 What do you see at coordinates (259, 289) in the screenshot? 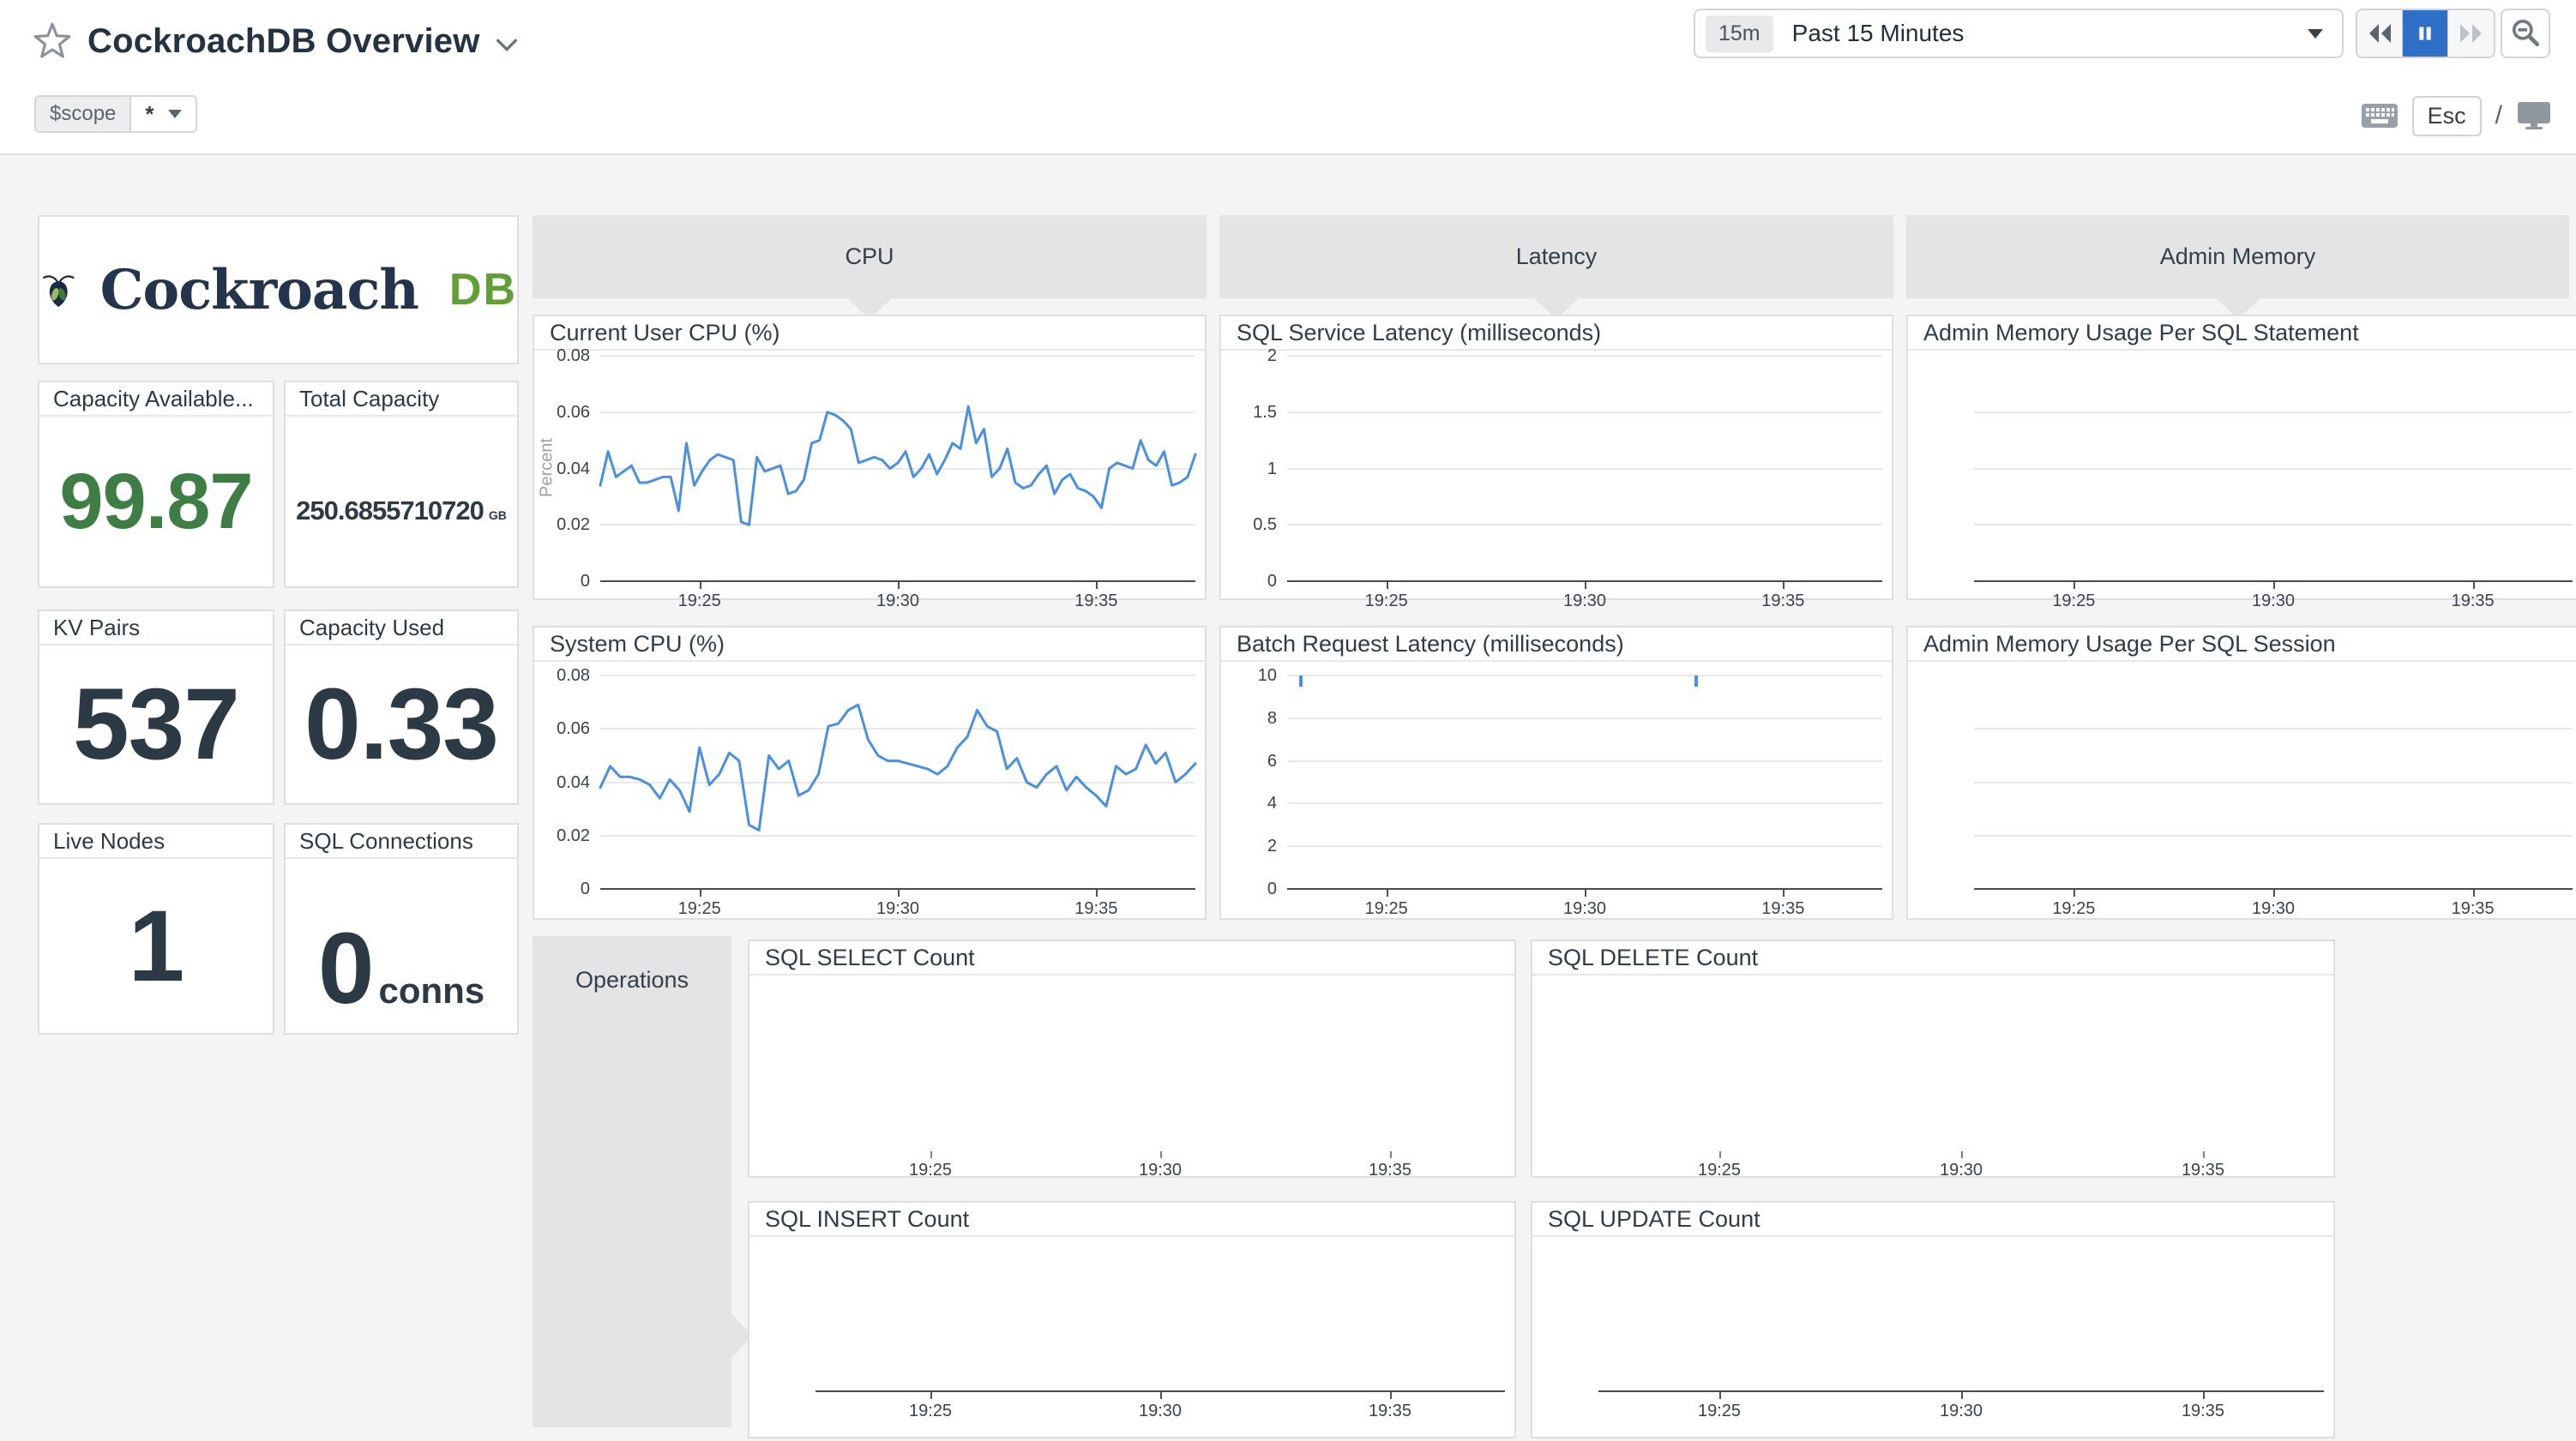
I see `logo-wordmark: Cockroach` at bounding box center [259, 289].